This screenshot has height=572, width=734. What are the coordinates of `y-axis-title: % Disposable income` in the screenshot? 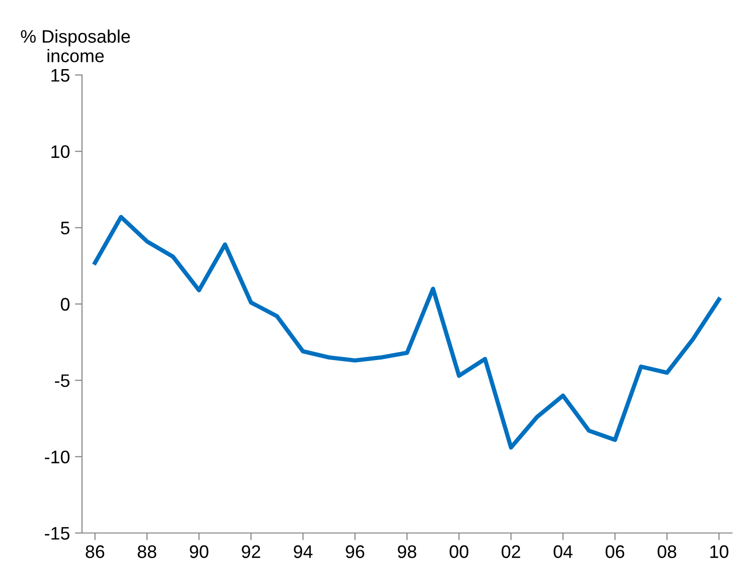 It's located at (75, 46).